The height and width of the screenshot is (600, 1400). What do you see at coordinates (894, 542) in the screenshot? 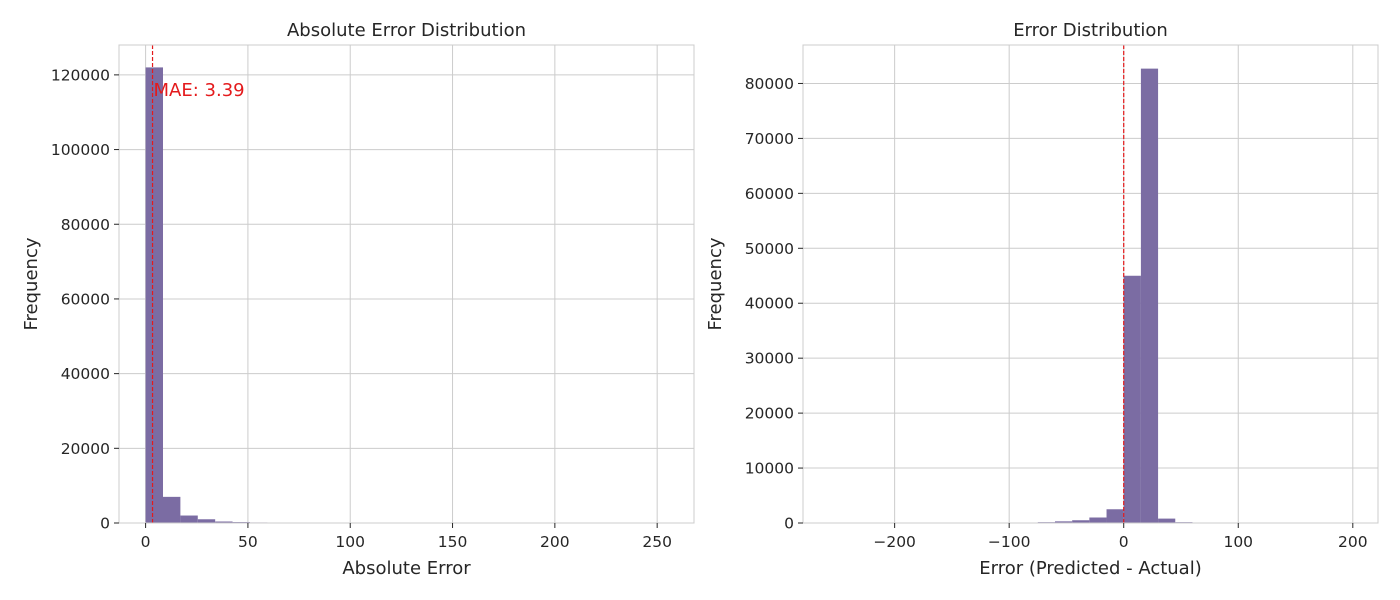
I see `x-tick-label: −200` at bounding box center [894, 542].